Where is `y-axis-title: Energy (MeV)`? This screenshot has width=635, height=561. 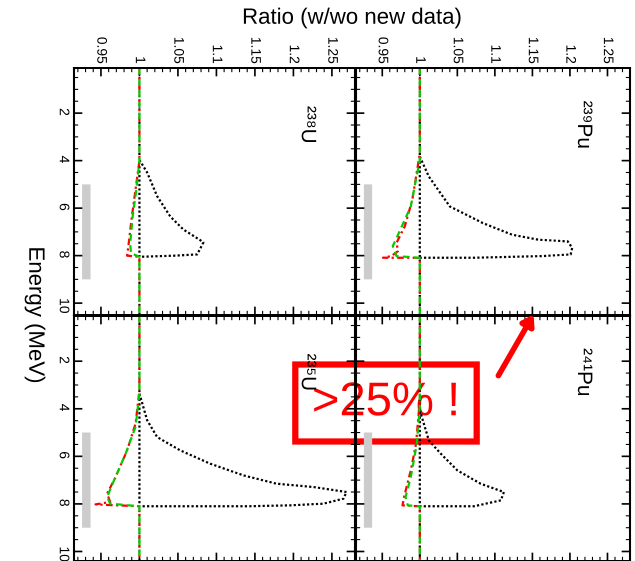 y-axis-title: Energy (MeV) is located at coordinates (35, 315).